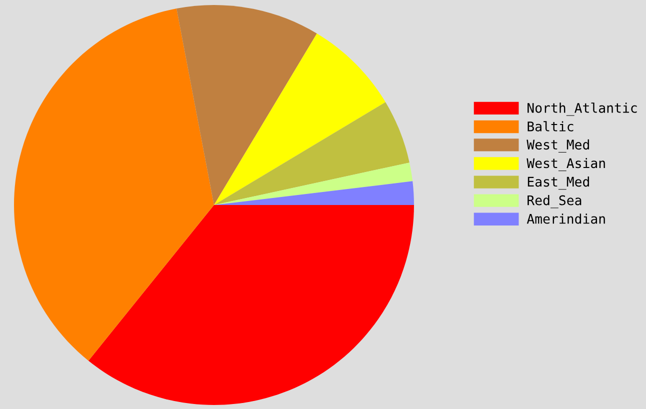 Image resolution: width=646 pixels, height=409 pixels. I want to click on legend-label: East_Med, so click(558, 183).